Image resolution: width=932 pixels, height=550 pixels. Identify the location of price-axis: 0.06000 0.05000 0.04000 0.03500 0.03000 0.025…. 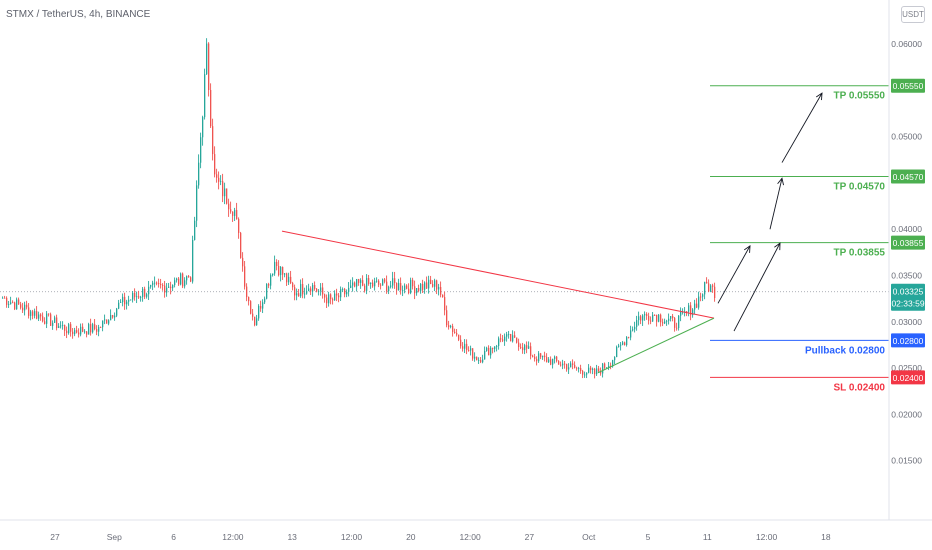
(905, 260).